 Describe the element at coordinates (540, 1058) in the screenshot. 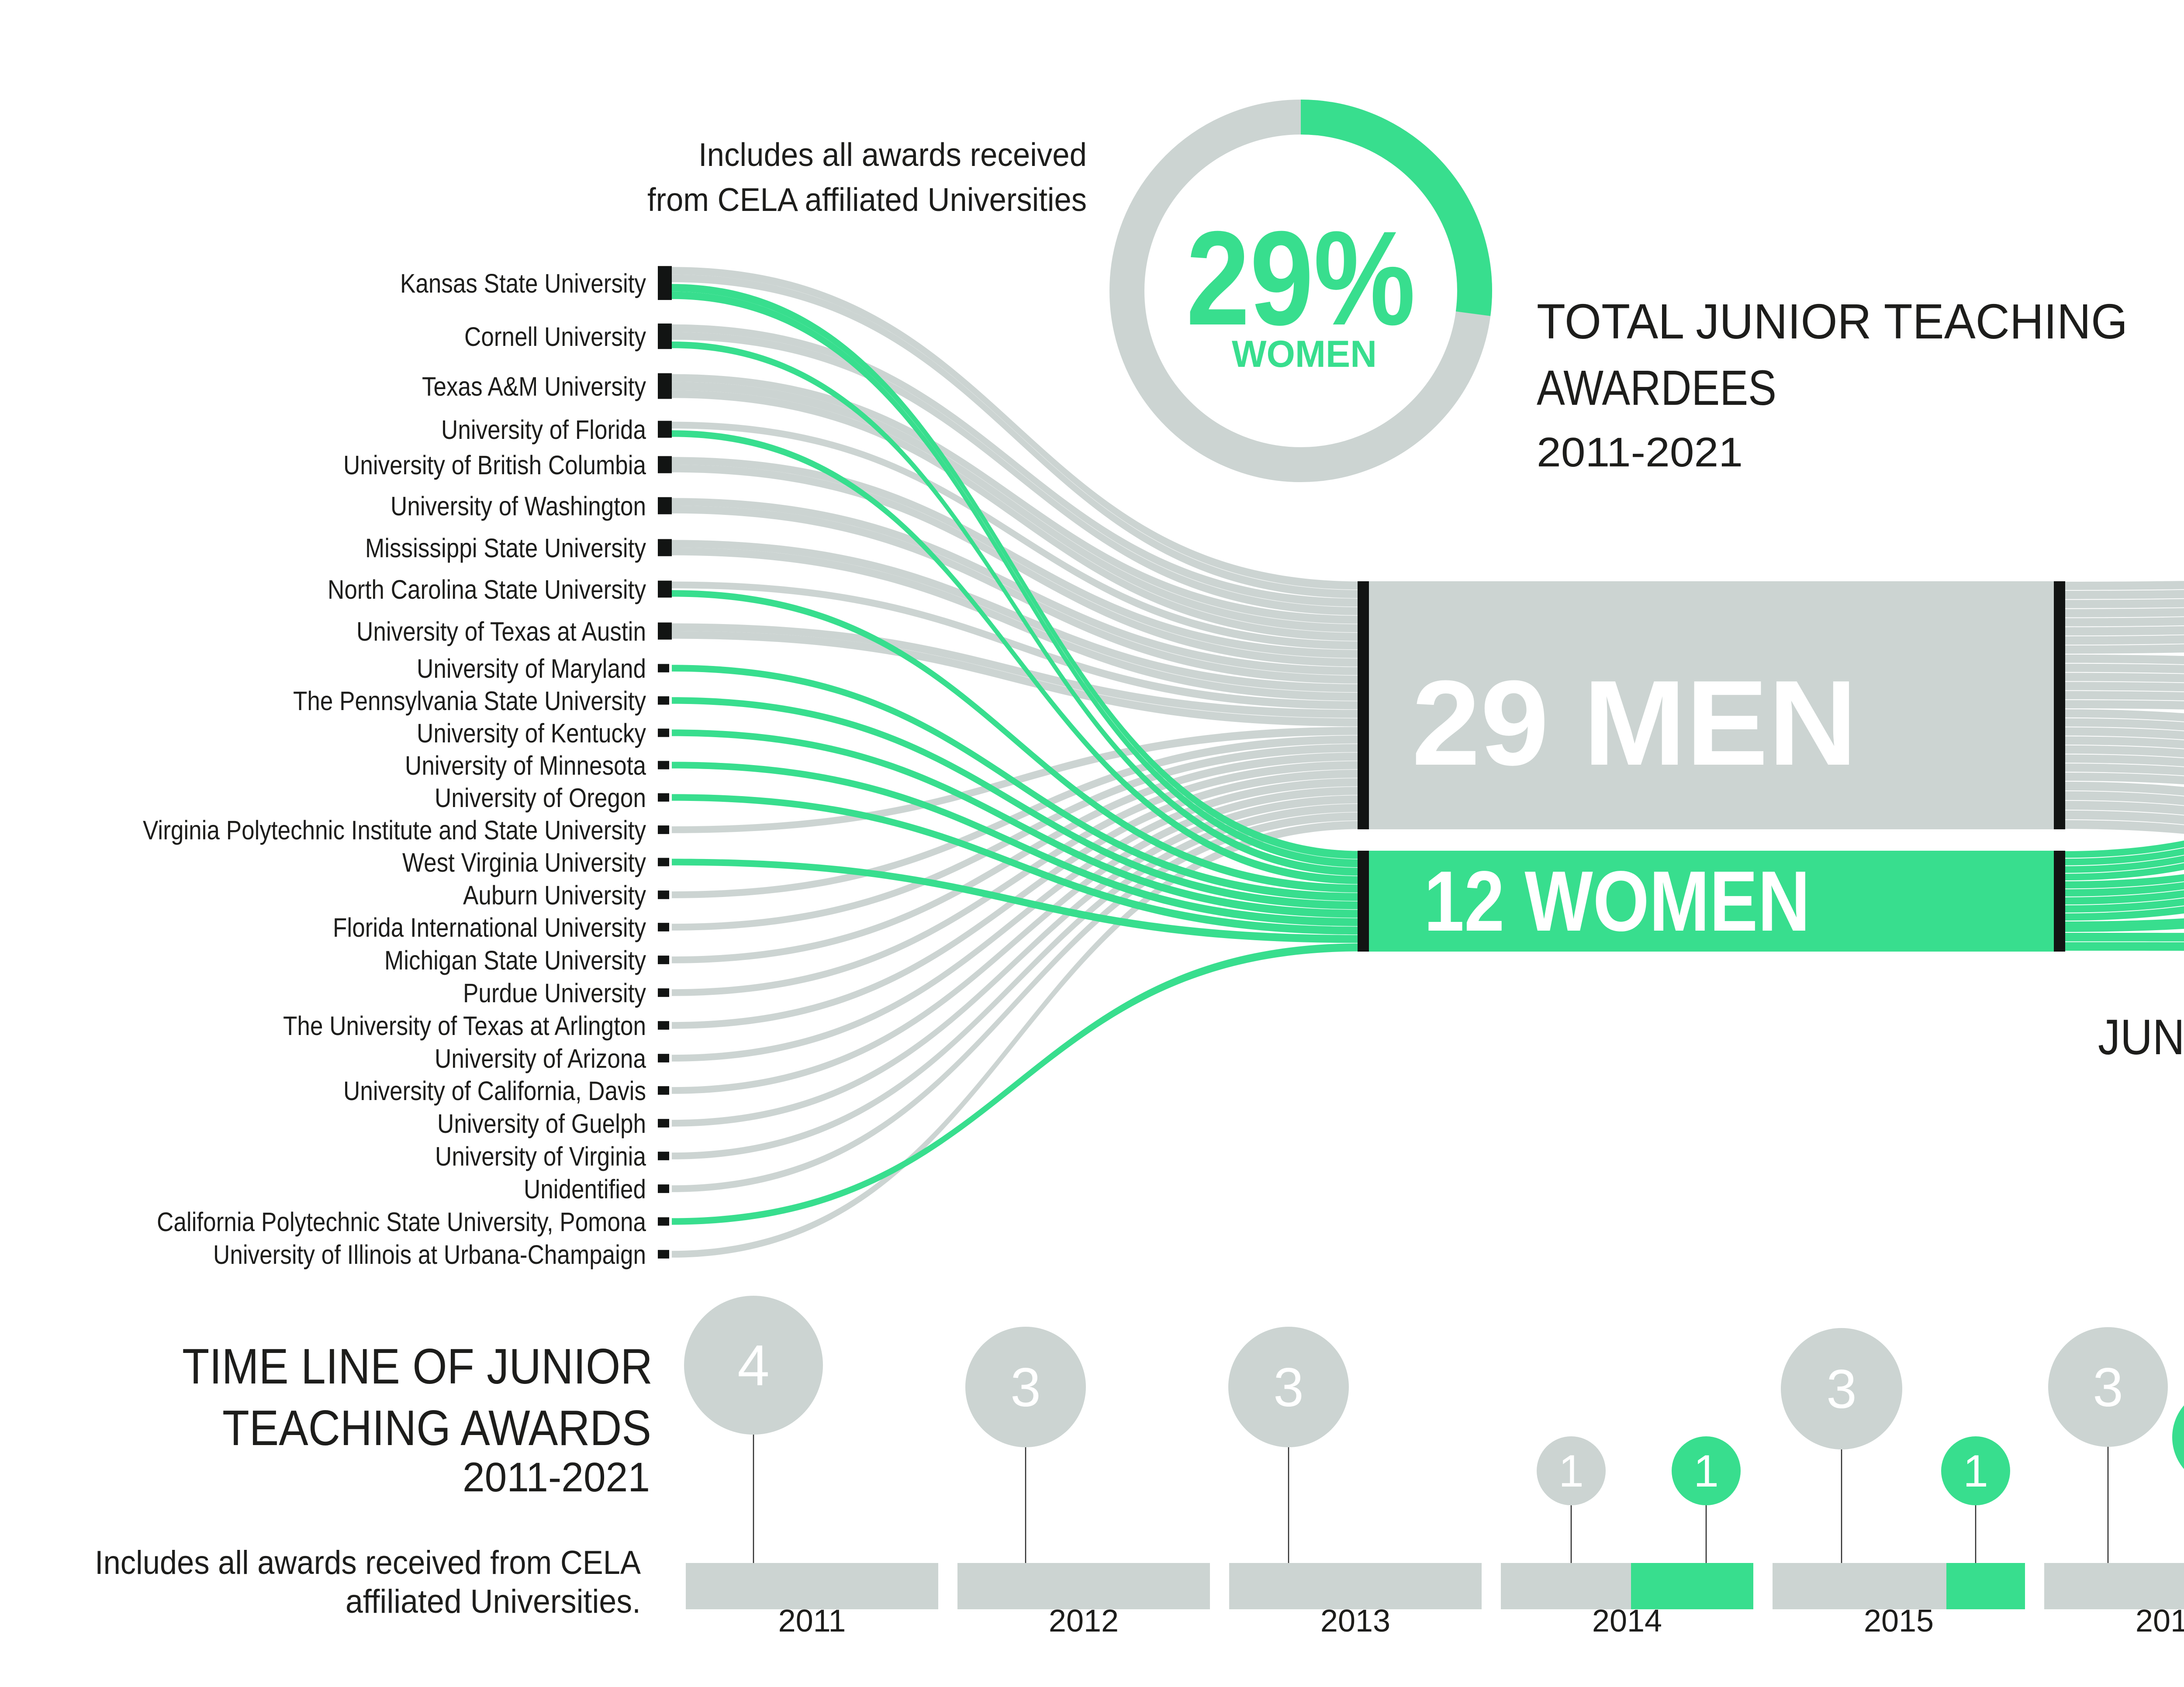

I see `svg-text: University of Arizona` at that location.